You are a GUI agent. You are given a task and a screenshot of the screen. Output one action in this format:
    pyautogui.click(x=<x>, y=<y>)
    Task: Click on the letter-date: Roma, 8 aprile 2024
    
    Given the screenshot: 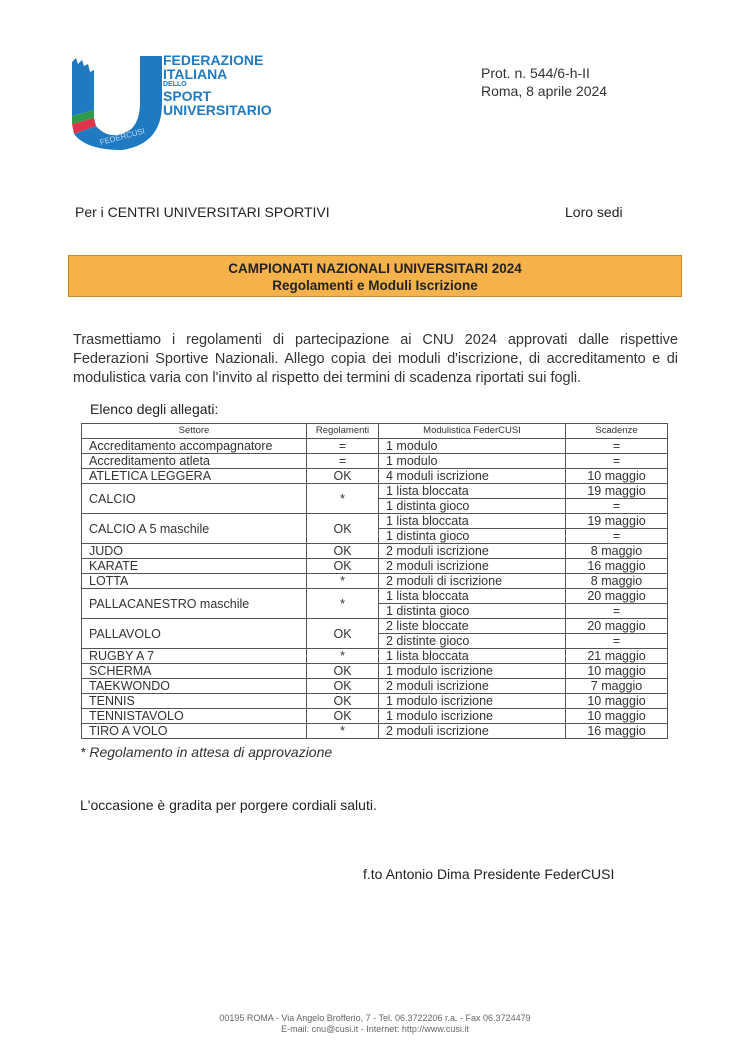 What is the action you would take?
    pyautogui.click(x=544, y=91)
    